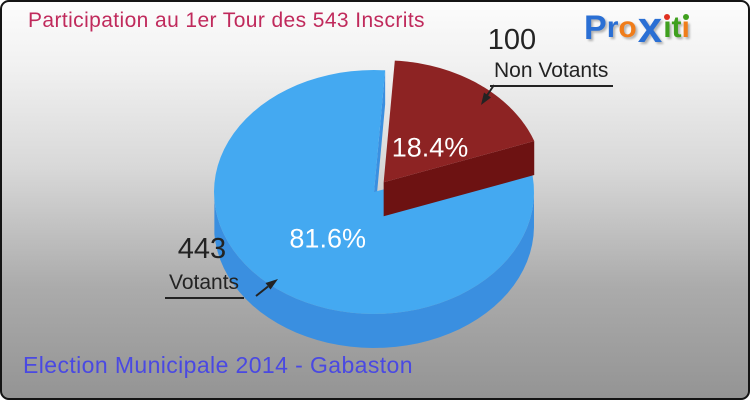  What do you see at coordinates (266, 288) in the screenshot?
I see `votants-arrow` at bounding box center [266, 288].